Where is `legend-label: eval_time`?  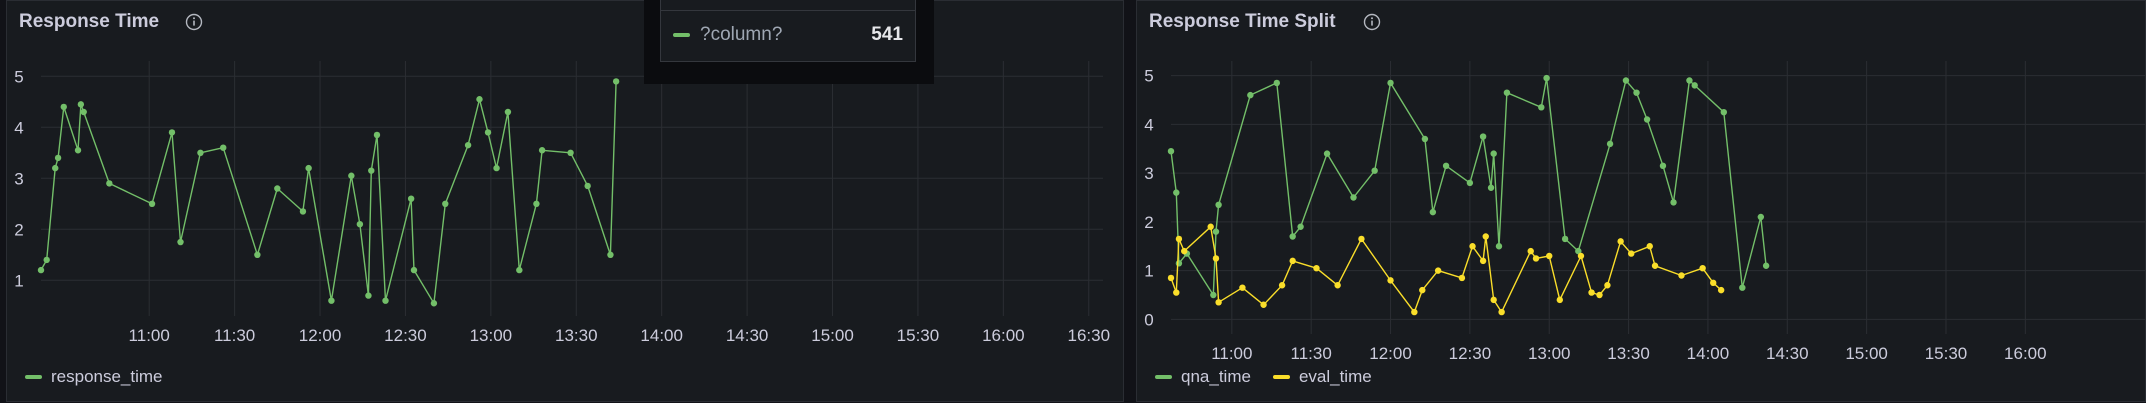 legend-label: eval_time is located at coordinates (1335, 376).